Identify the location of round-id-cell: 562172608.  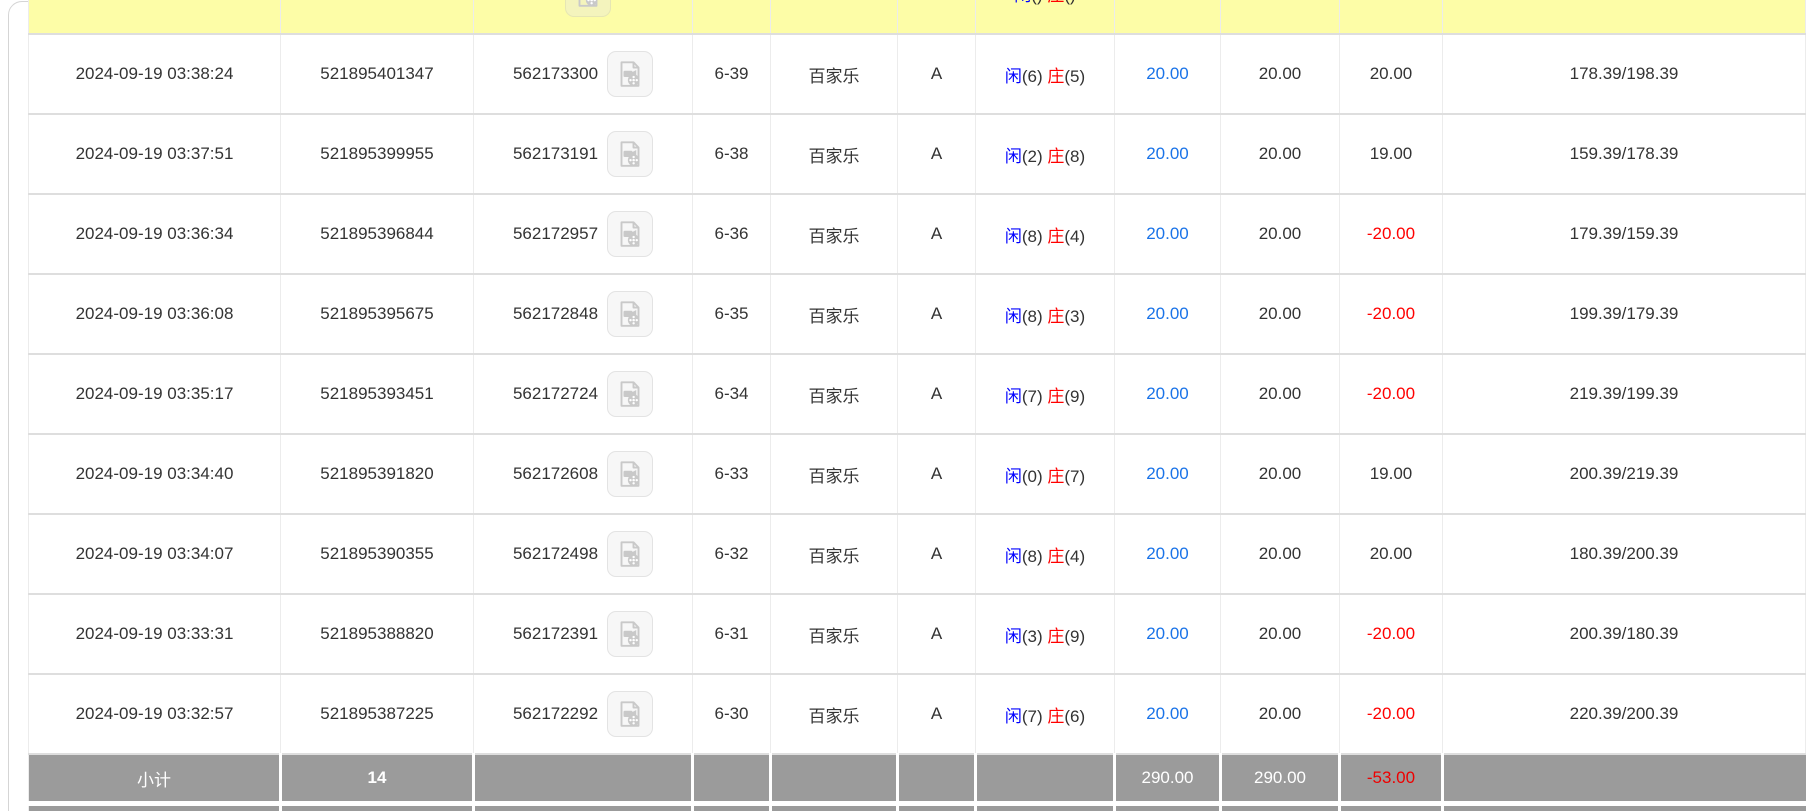
(583, 474).